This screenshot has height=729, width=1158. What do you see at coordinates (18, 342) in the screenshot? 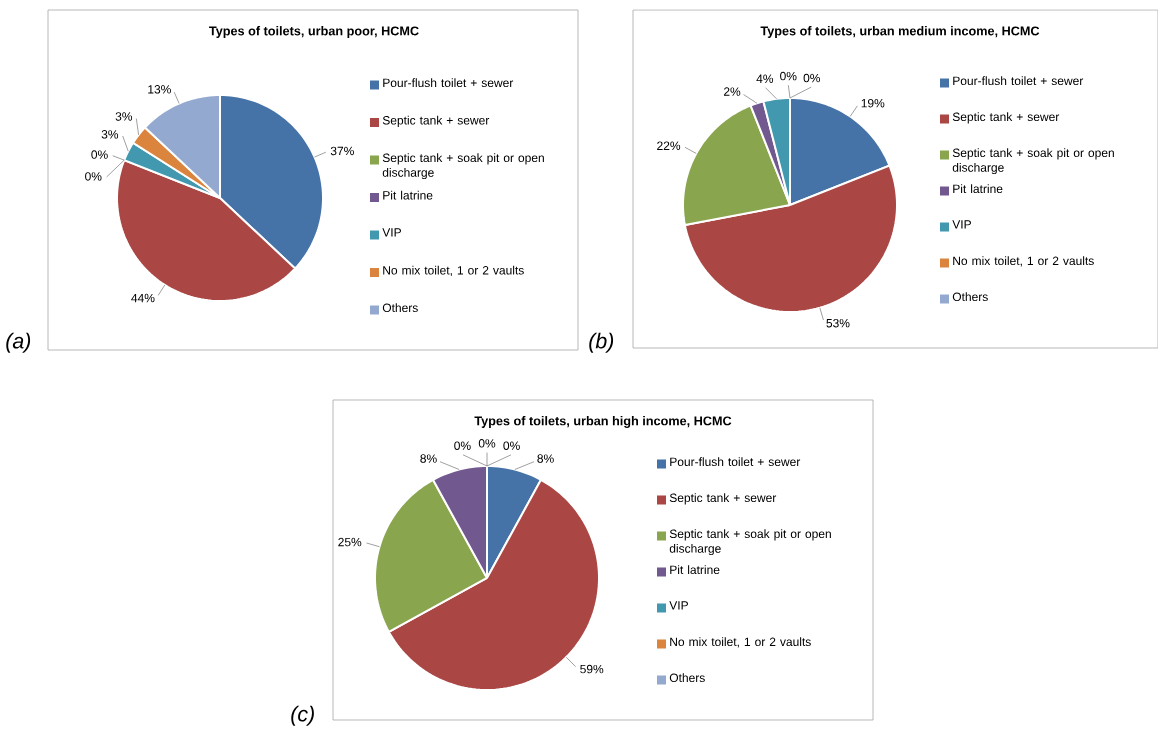
I see `text: (a)` at bounding box center [18, 342].